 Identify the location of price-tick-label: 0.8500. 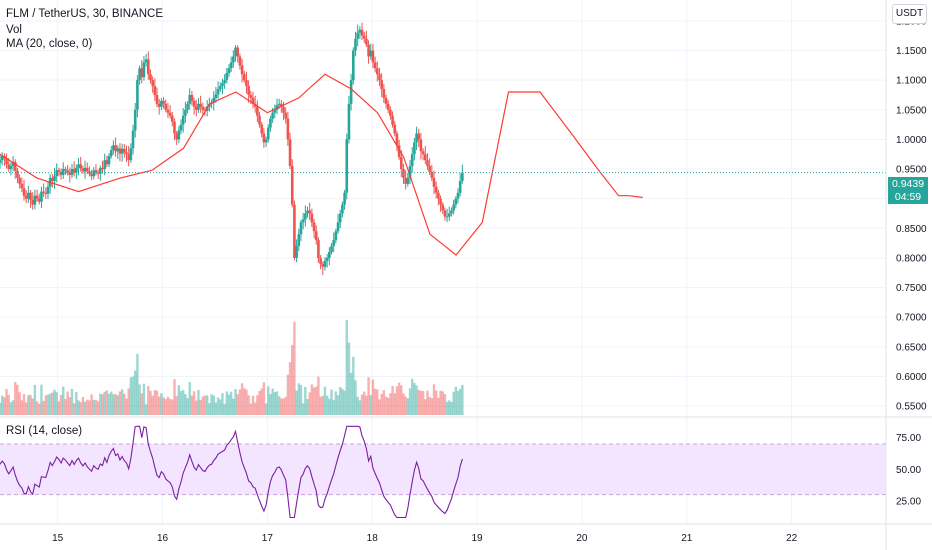
(911, 229).